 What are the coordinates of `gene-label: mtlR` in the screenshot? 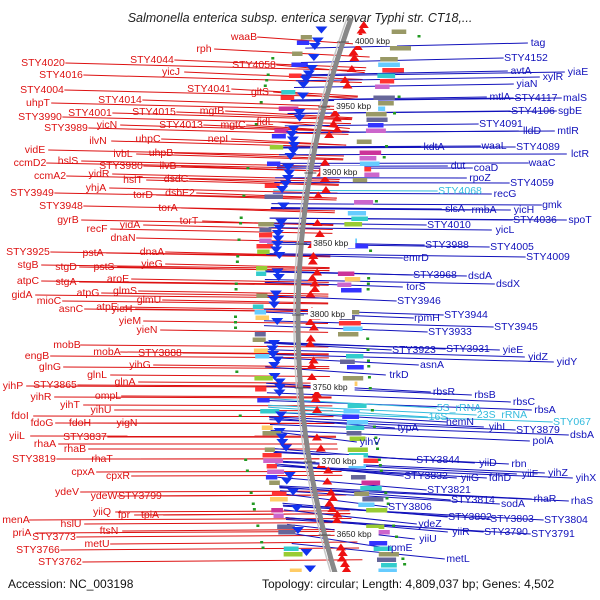 It's located at (568, 131).